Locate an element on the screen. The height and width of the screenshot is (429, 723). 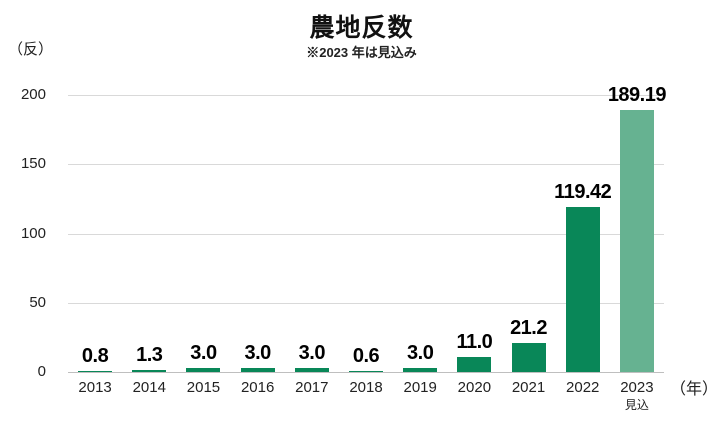
y-tick-label: 200 is located at coordinates (33, 94).